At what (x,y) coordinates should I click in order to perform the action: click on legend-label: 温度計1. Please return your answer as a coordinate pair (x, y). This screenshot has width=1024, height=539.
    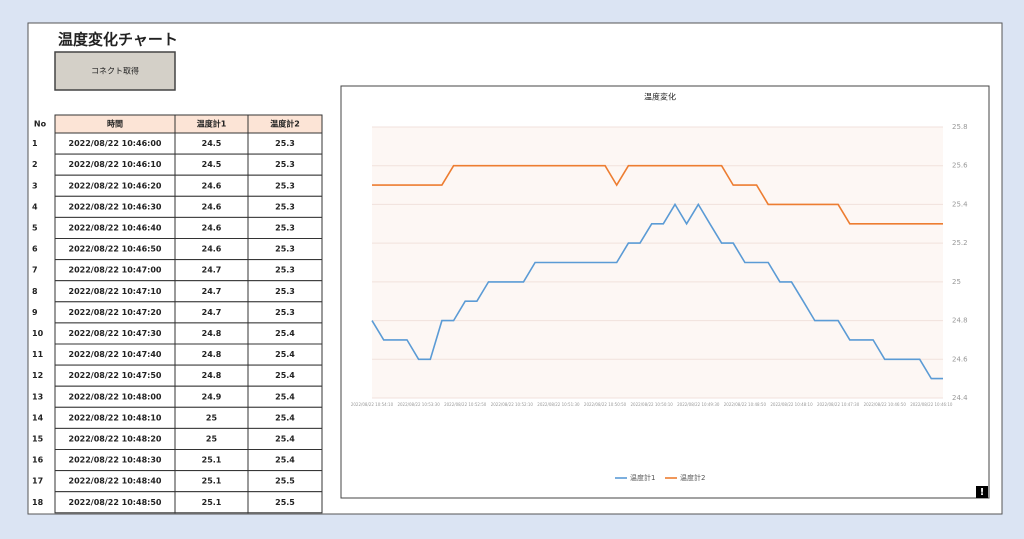
    Looking at the image, I should click on (642, 477).